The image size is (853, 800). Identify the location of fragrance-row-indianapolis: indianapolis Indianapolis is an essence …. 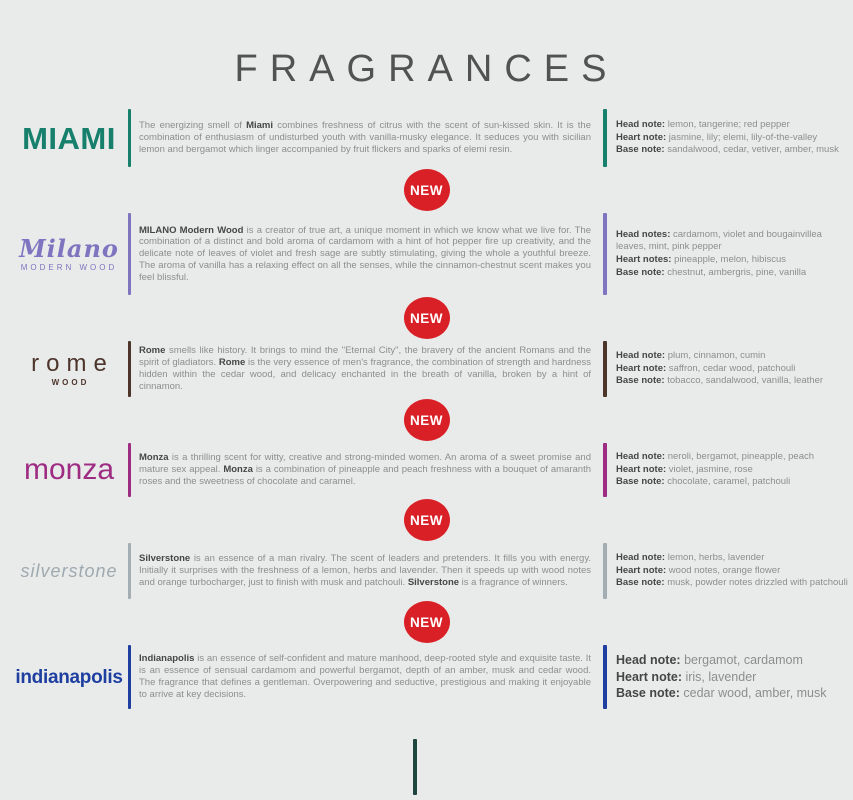
(434, 677).